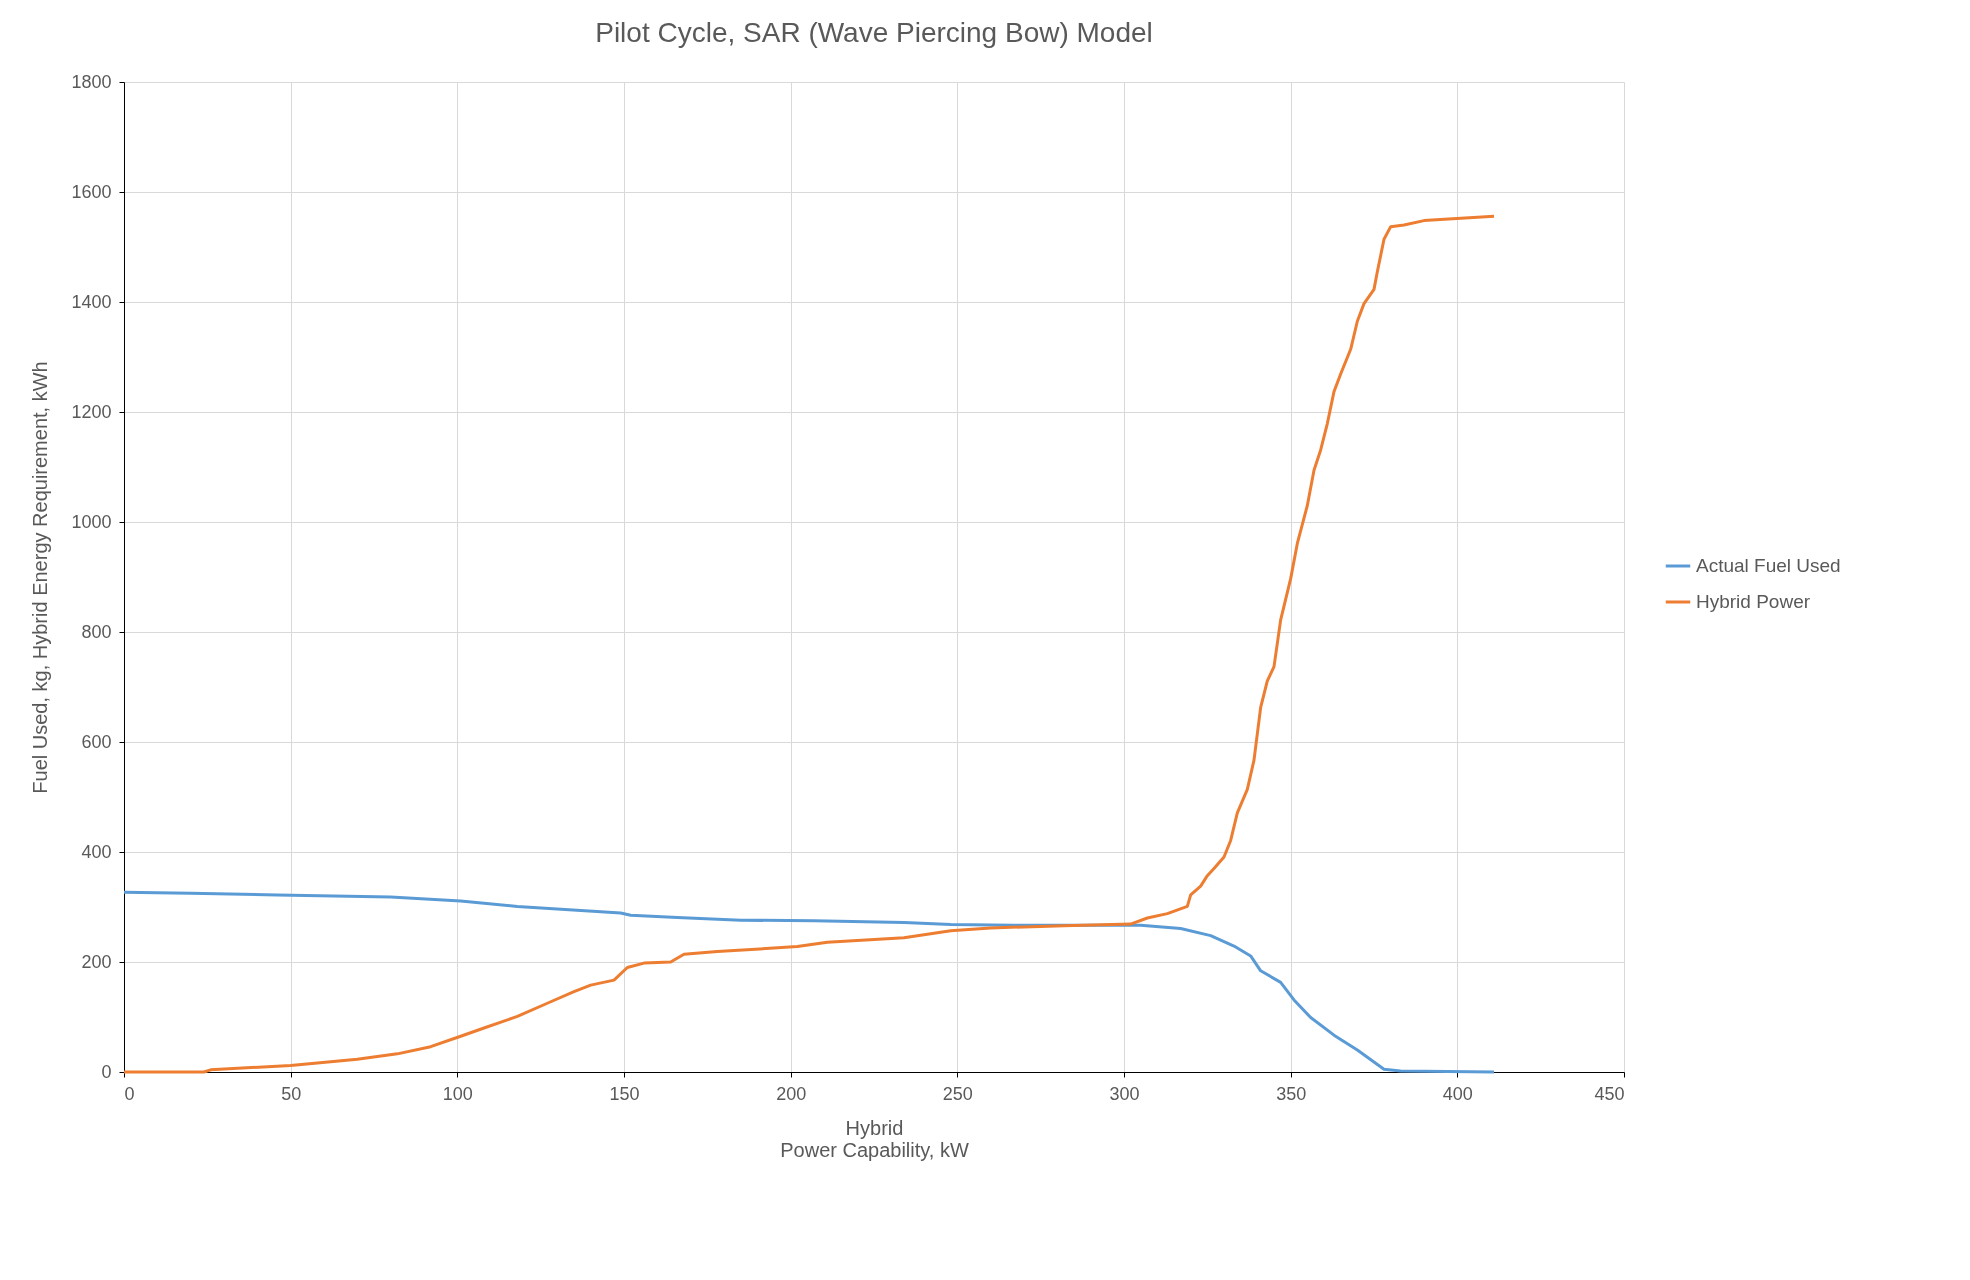  I want to click on y-tick-label: 600, so click(96, 741).